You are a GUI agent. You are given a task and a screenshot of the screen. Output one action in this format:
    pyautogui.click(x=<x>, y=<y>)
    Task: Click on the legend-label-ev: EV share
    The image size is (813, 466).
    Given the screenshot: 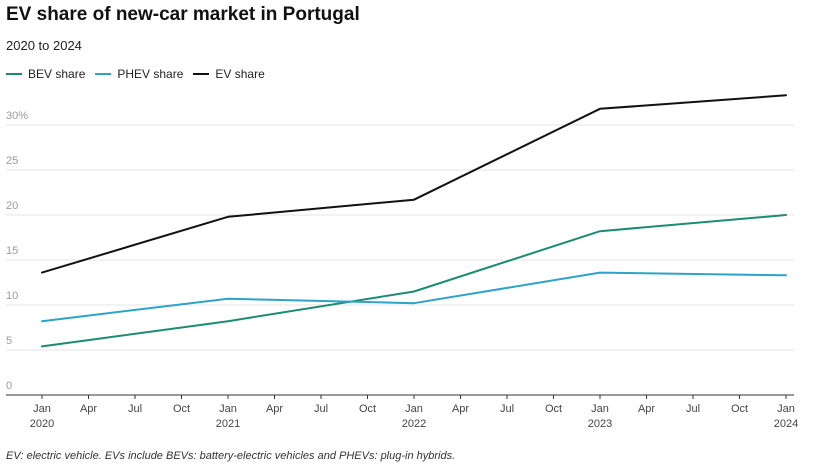 What is the action you would take?
    pyautogui.click(x=240, y=74)
    